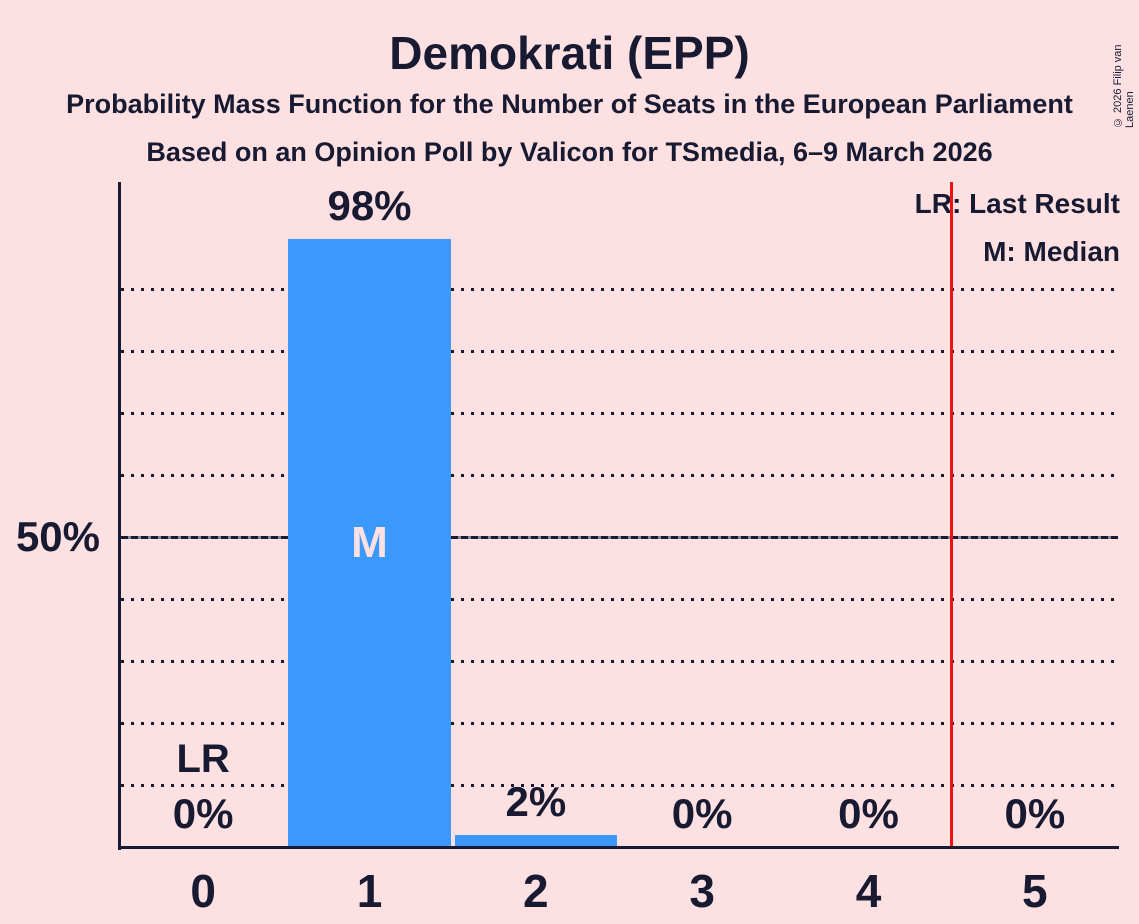  I want to click on red-vertical-line, so click(952, 514).